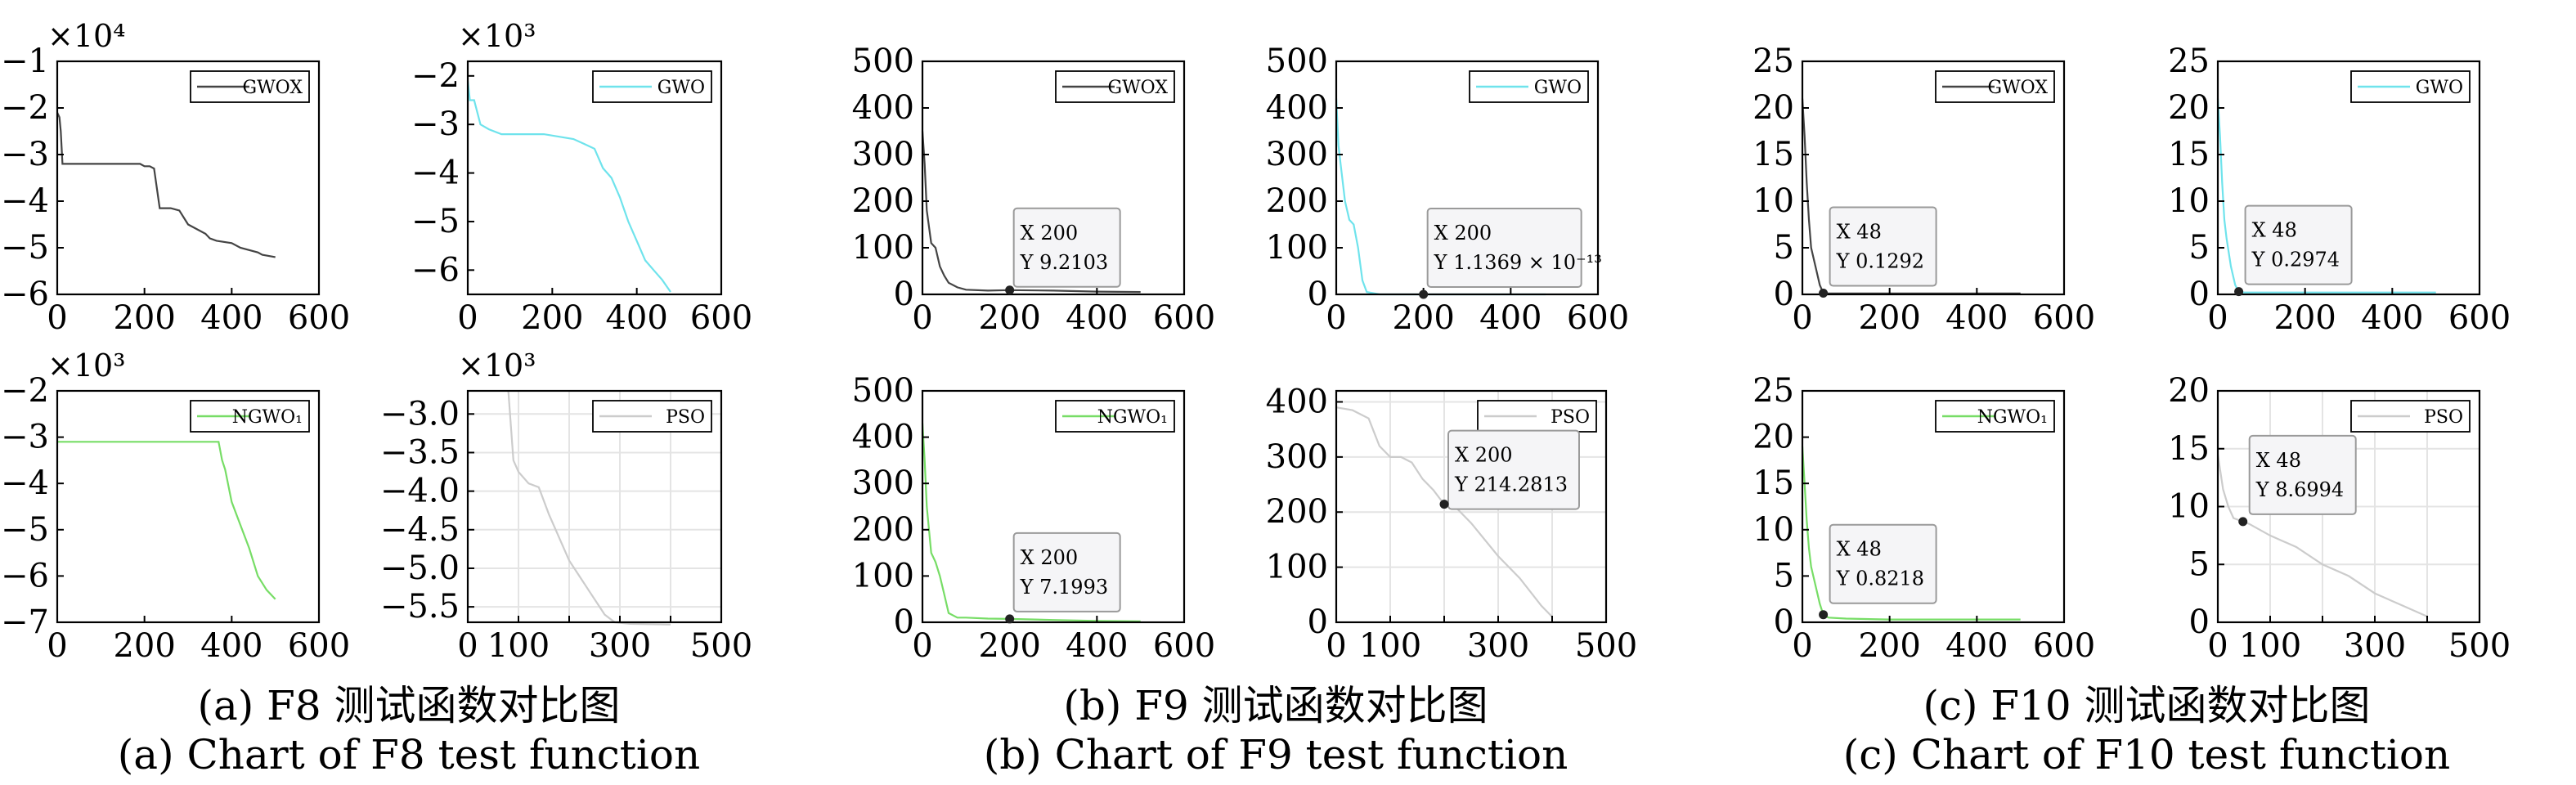 This screenshot has height=785, width=2576. What do you see at coordinates (2322, 535) in the screenshot?
I see `series-line-p12` at bounding box center [2322, 535].